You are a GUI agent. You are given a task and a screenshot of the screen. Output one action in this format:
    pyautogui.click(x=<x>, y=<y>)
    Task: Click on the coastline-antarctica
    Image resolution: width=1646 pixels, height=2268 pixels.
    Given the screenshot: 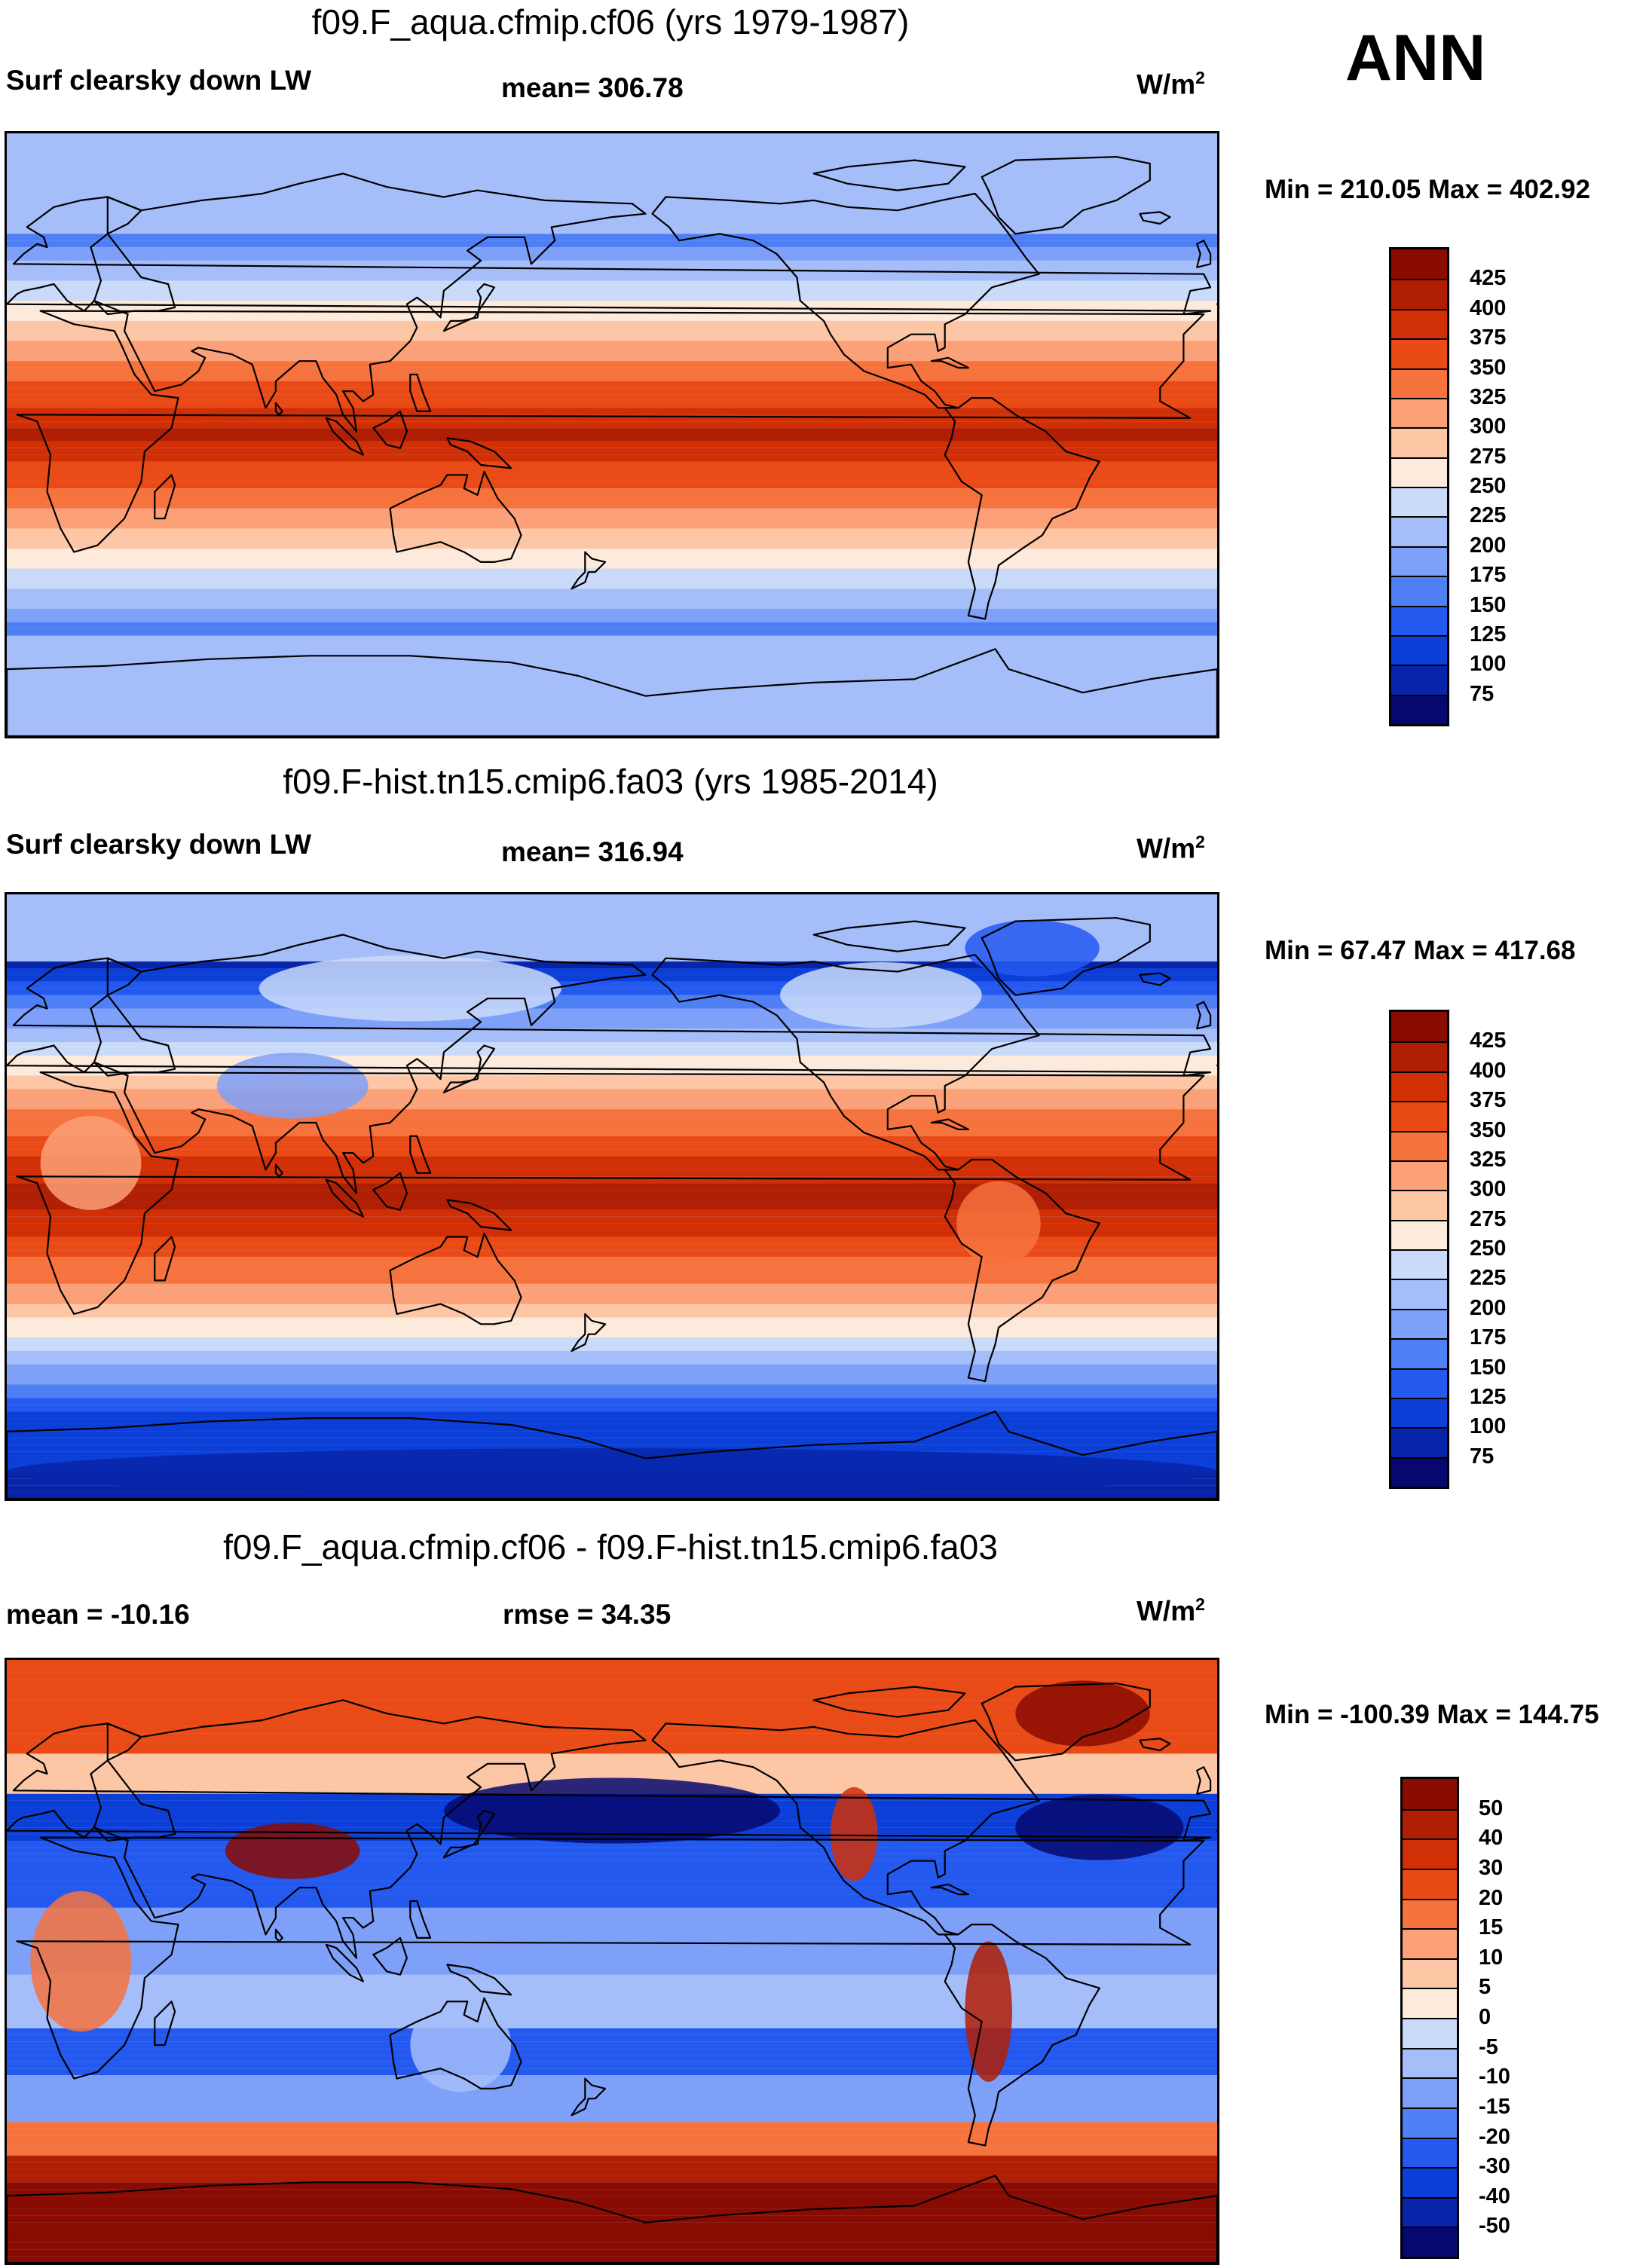 What is the action you would take?
    pyautogui.click(x=612, y=2219)
    